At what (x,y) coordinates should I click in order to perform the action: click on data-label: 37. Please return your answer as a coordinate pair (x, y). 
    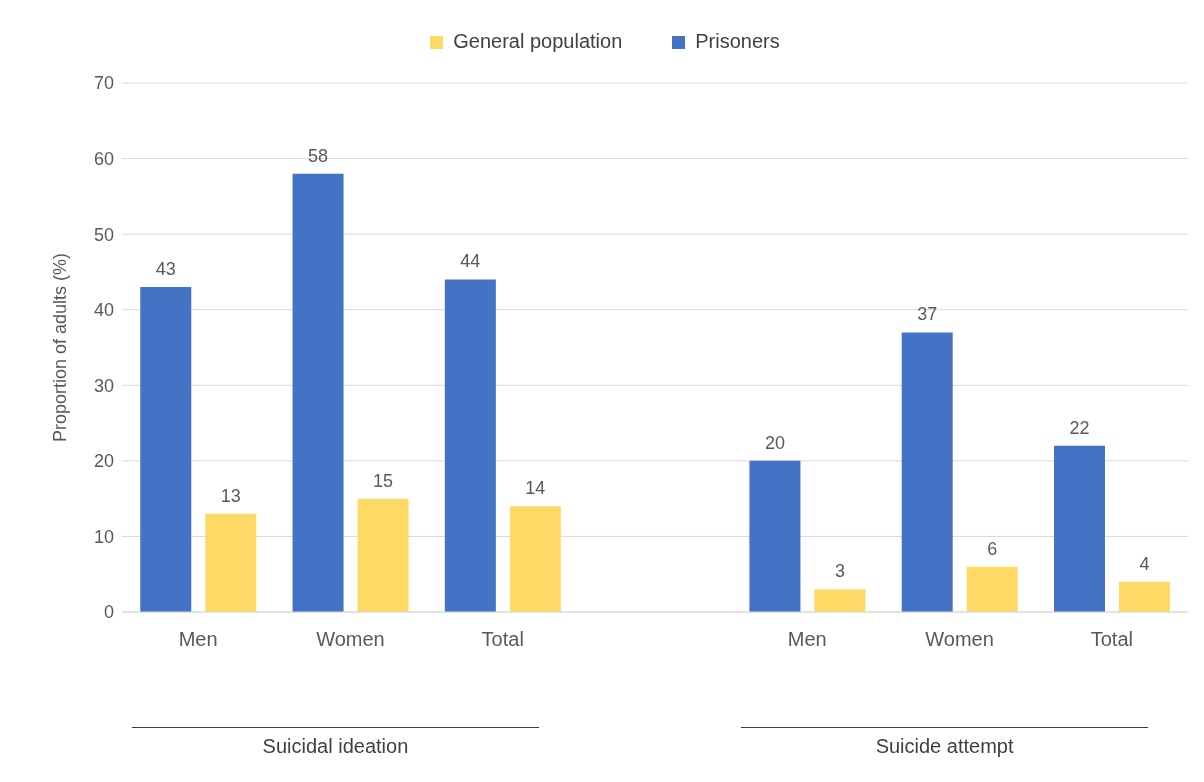
    Looking at the image, I should click on (927, 314).